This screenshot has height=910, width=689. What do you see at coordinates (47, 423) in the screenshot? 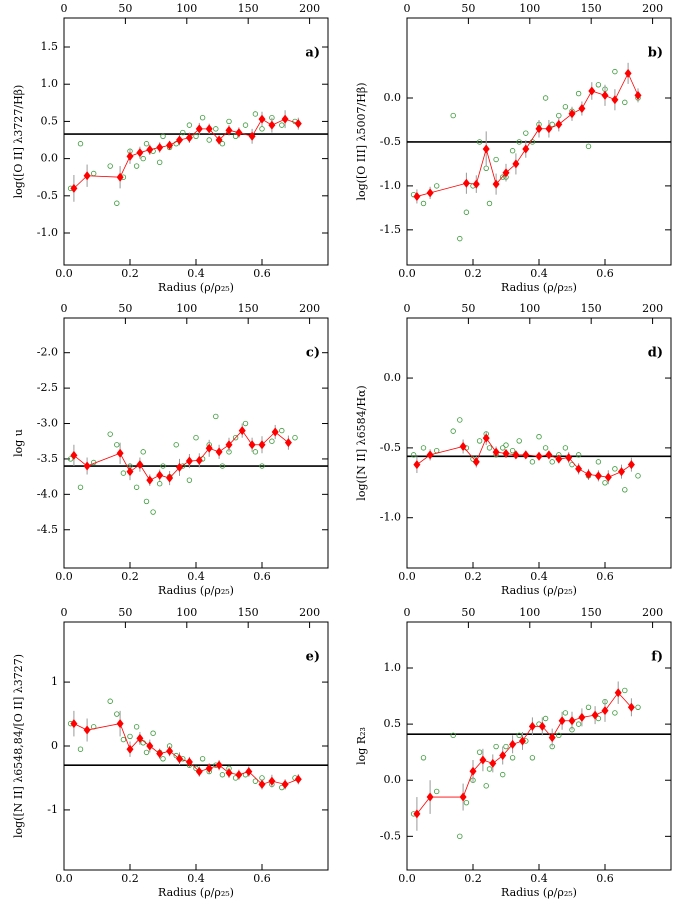
I see `y-tick-label: -3.0` at bounding box center [47, 423].